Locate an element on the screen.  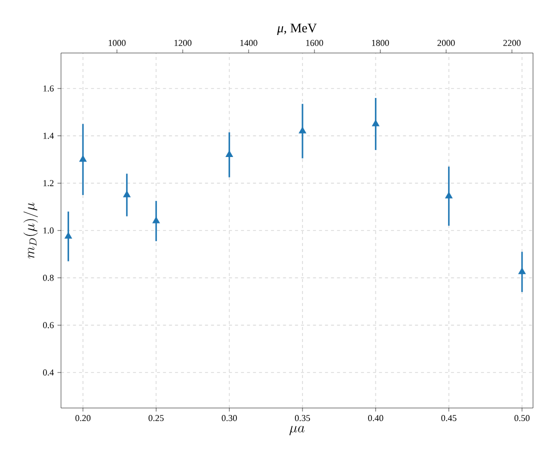
x-tick-label: 0.20 is located at coordinates (82, 418).